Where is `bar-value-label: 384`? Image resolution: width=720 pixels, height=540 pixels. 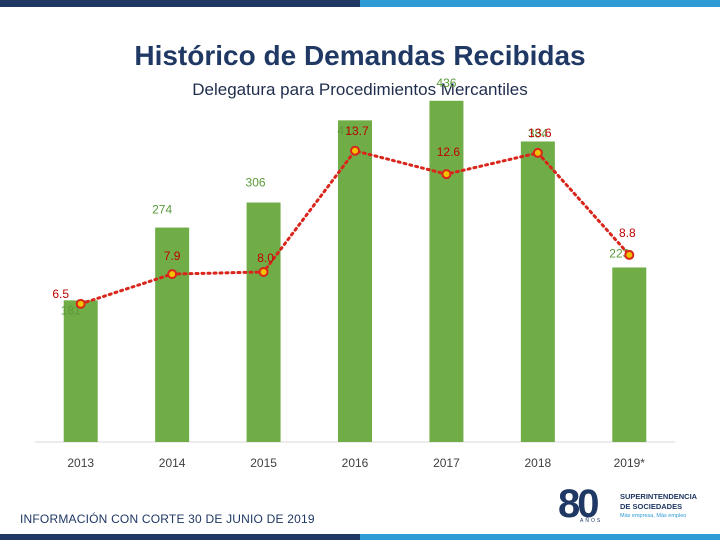
bar-value-label: 384 is located at coordinates (538, 133).